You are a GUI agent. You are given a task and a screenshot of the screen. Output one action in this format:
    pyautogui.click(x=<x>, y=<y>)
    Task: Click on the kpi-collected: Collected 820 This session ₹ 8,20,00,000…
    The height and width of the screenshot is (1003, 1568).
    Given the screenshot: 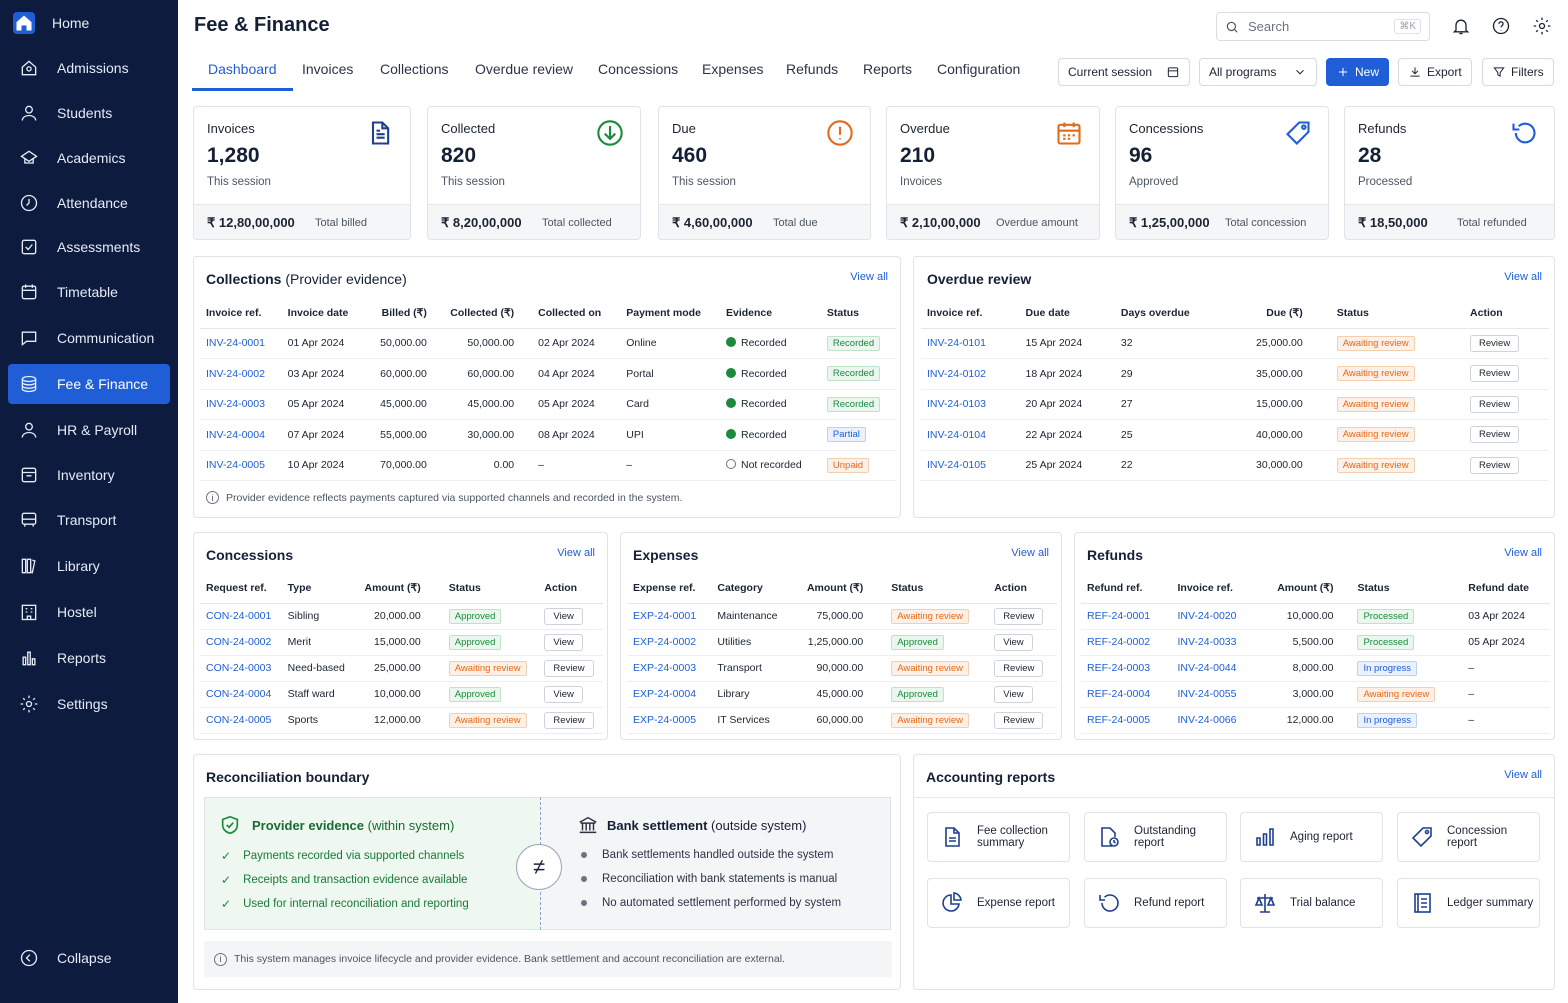 What is the action you would take?
    pyautogui.click(x=534, y=173)
    